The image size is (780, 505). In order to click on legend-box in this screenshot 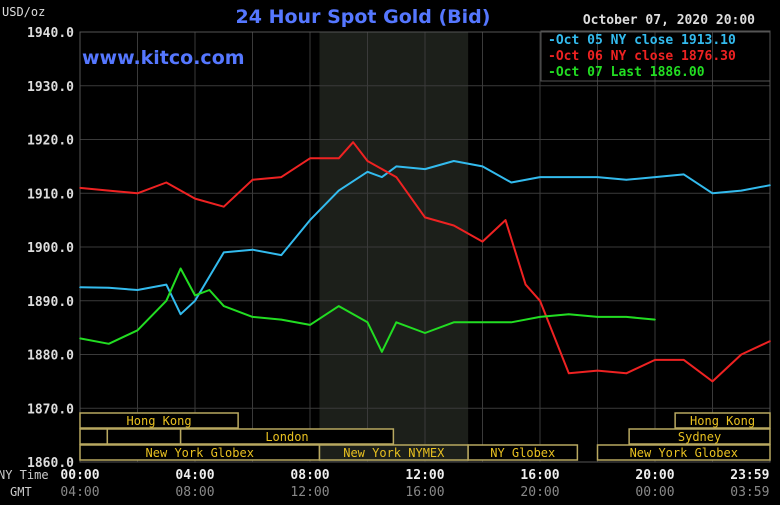, I will do `click(655, 56)`.